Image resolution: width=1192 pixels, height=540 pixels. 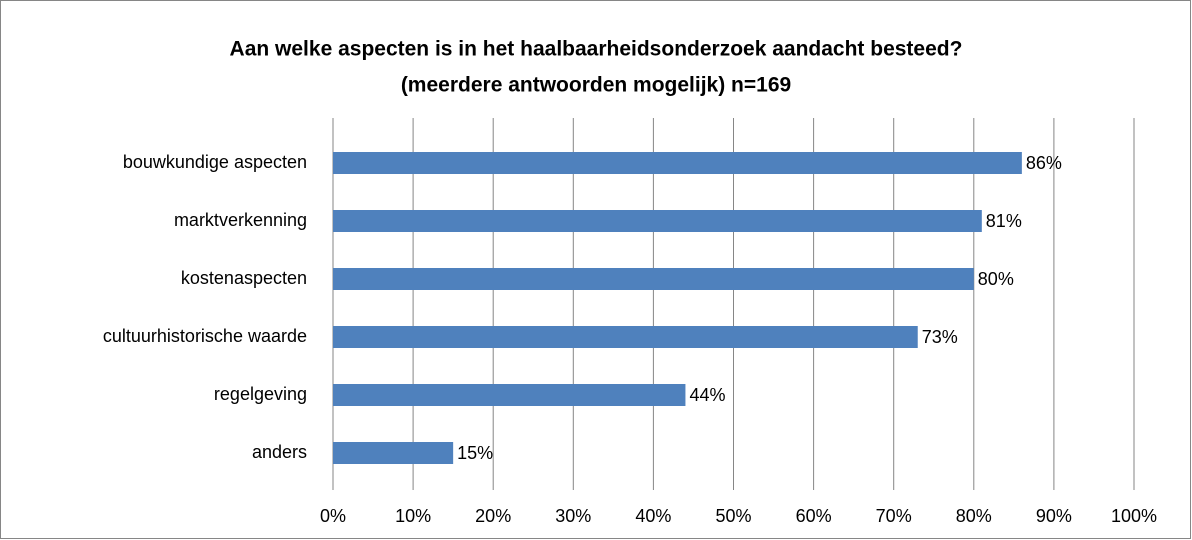 What do you see at coordinates (244, 278) in the screenshot?
I see `y-tick-label: kostenaspecten` at bounding box center [244, 278].